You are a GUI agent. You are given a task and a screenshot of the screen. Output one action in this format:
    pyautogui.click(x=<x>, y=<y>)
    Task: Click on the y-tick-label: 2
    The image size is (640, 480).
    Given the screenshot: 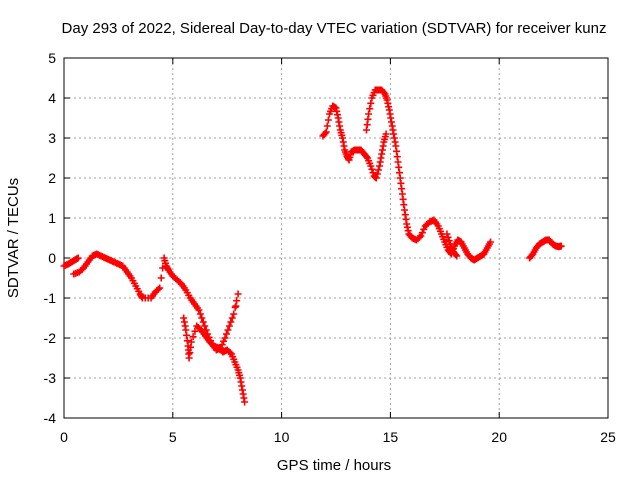 What is the action you would take?
    pyautogui.click(x=52, y=178)
    